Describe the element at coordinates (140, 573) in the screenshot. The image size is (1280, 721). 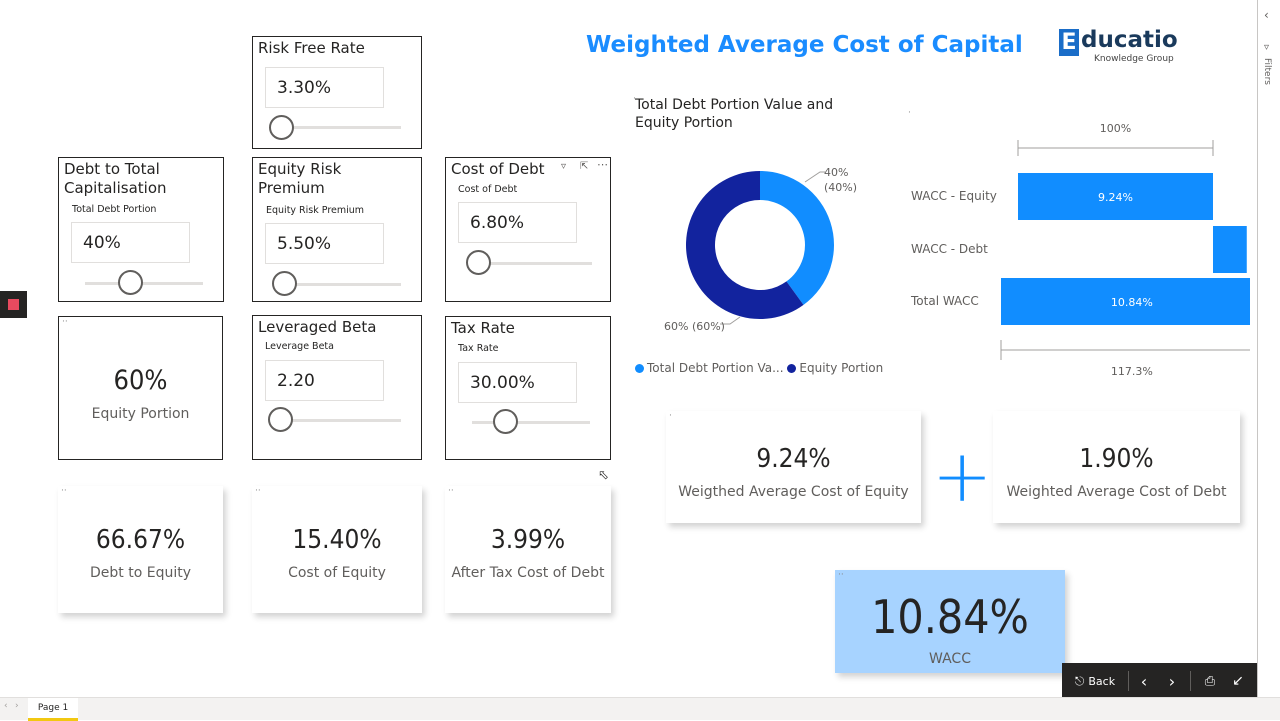
I see `debt-to-equity-label: Debt to Equity` at that location.